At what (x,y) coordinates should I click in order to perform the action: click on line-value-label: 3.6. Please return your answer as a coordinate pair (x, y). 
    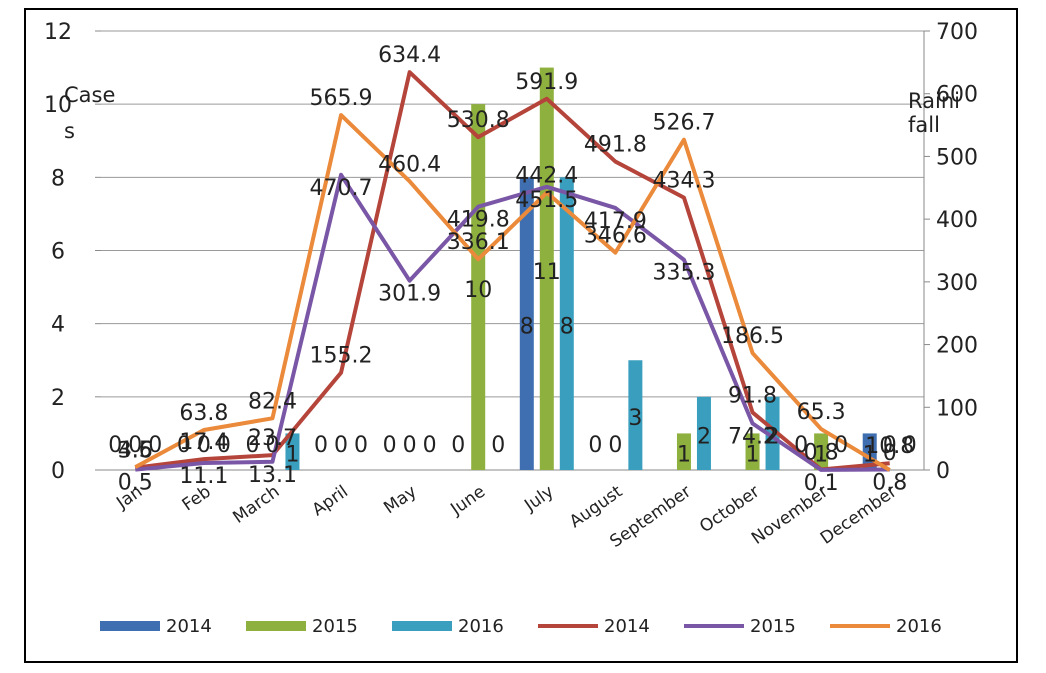
    Looking at the image, I should click on (135, 451).